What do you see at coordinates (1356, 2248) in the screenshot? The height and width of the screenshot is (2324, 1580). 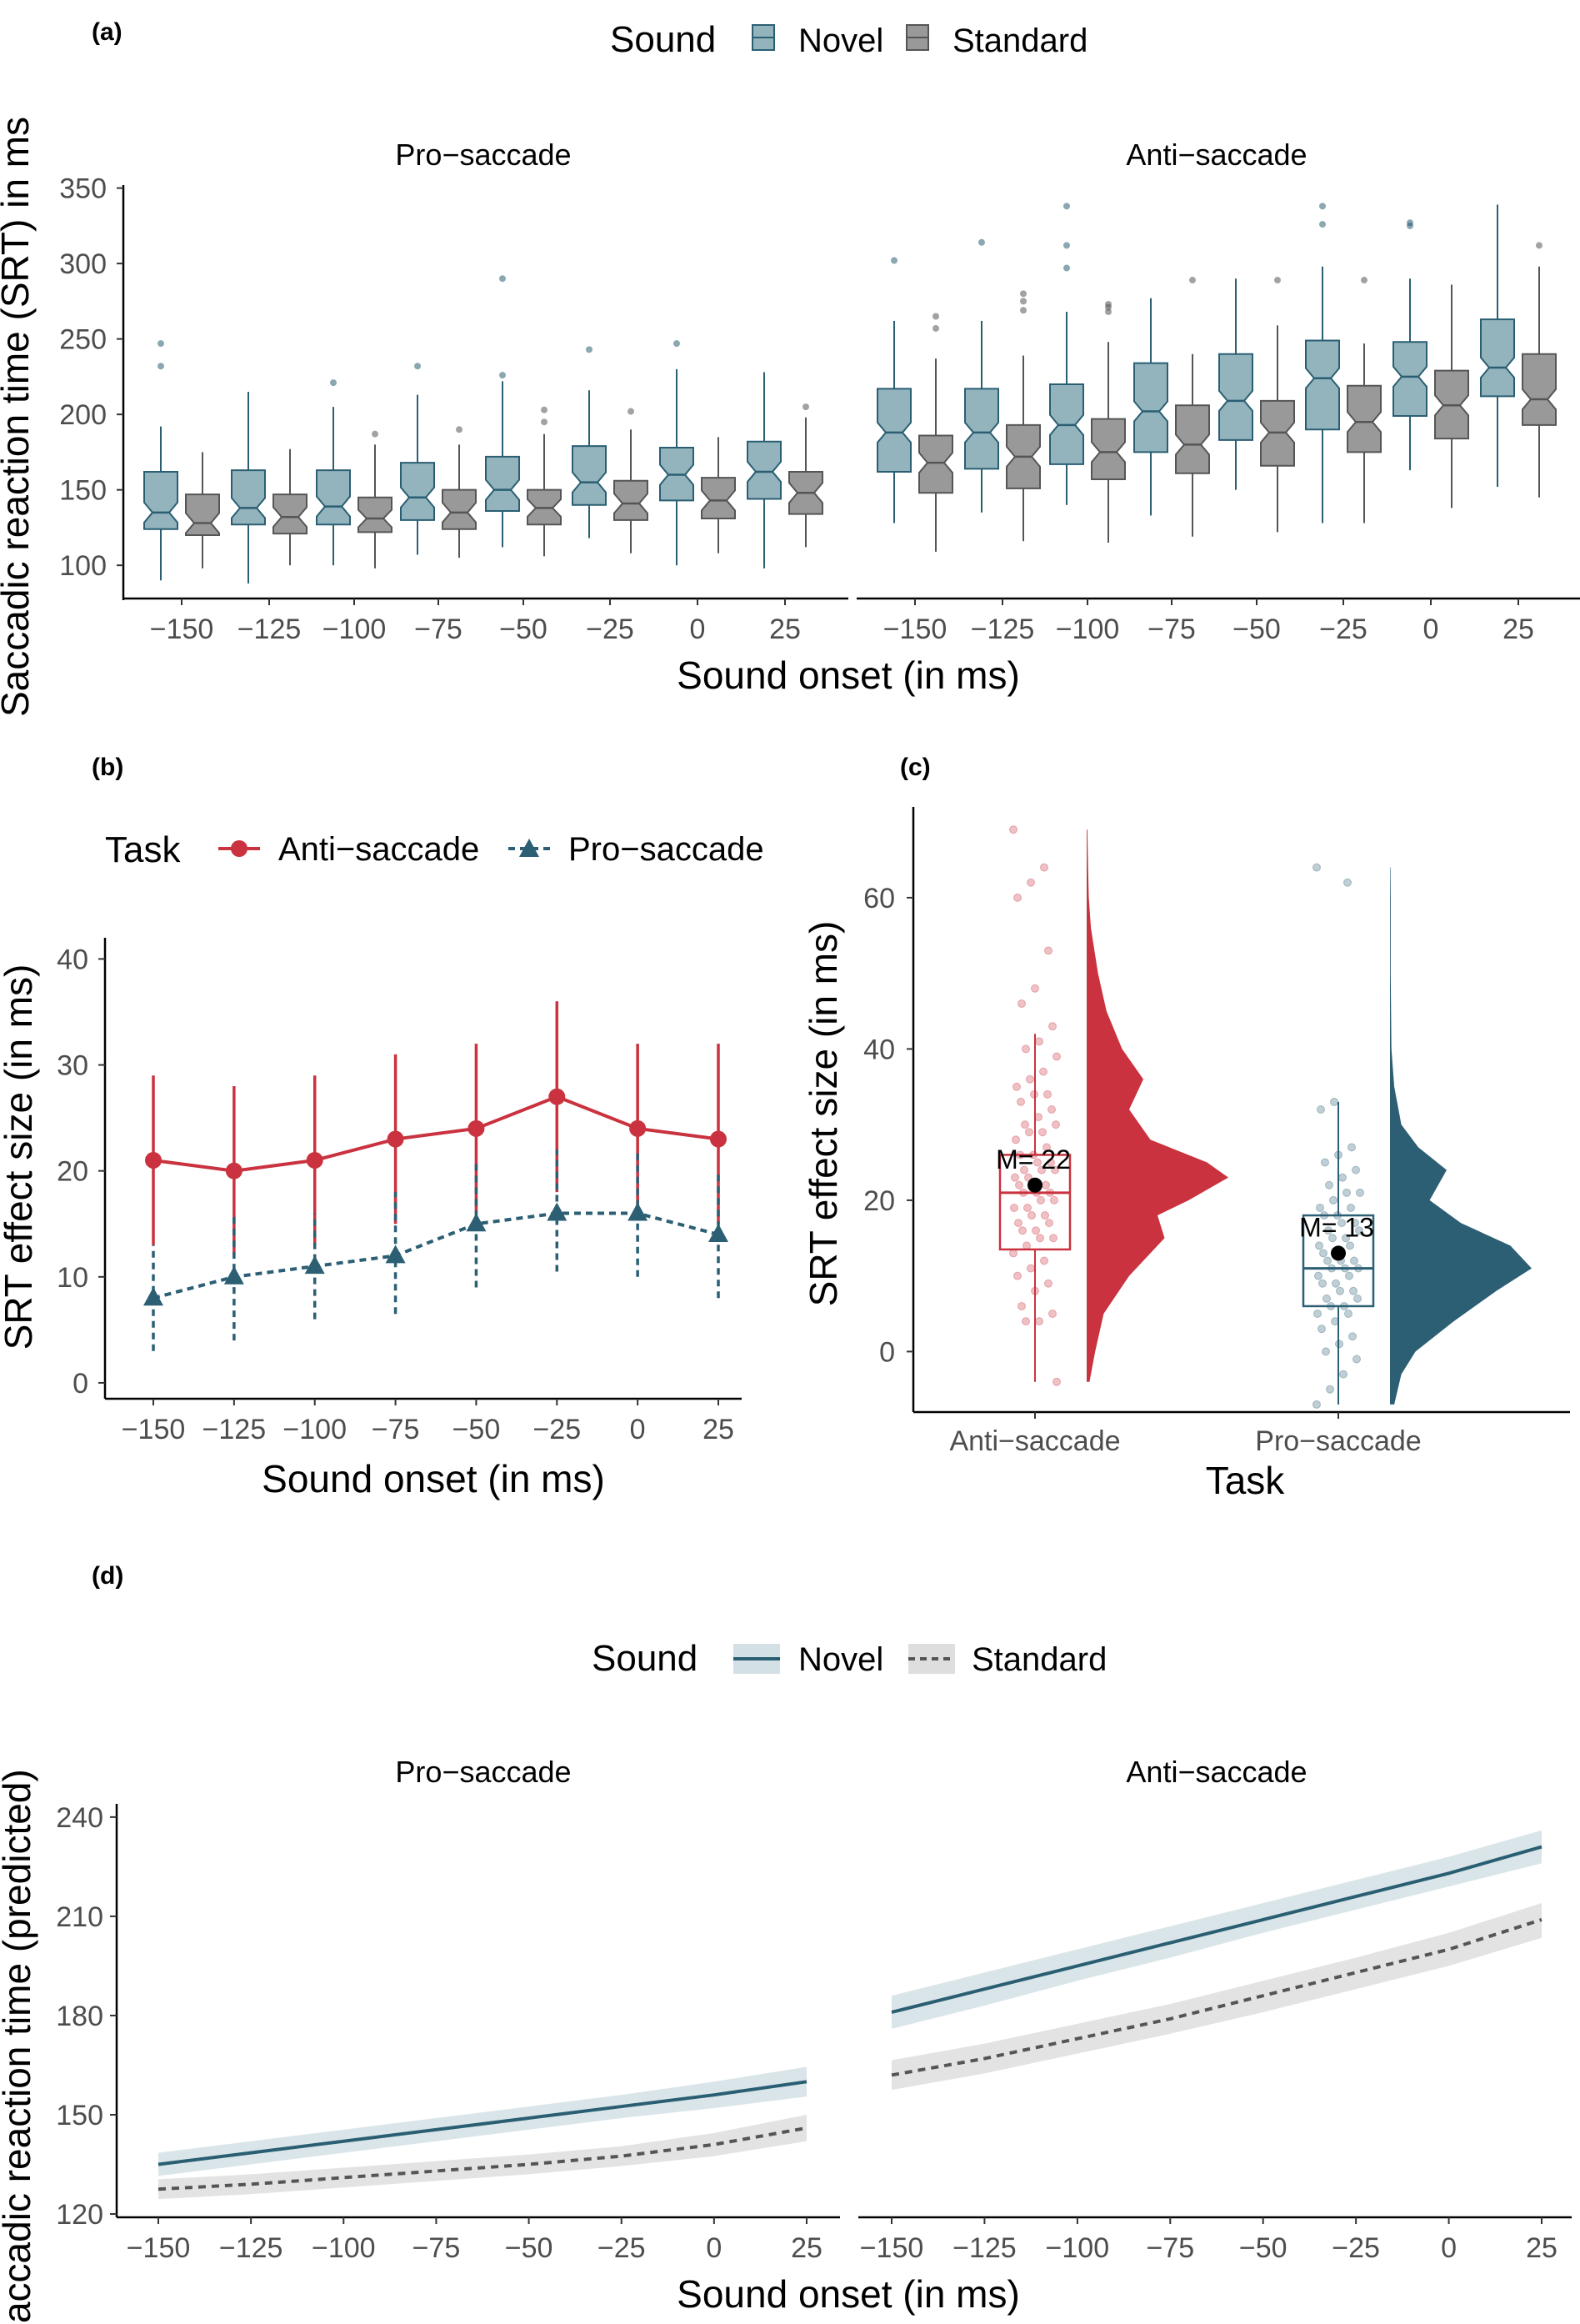 I see `axis-d-xtick-label: −25` at bounding box center [1356, 2248].